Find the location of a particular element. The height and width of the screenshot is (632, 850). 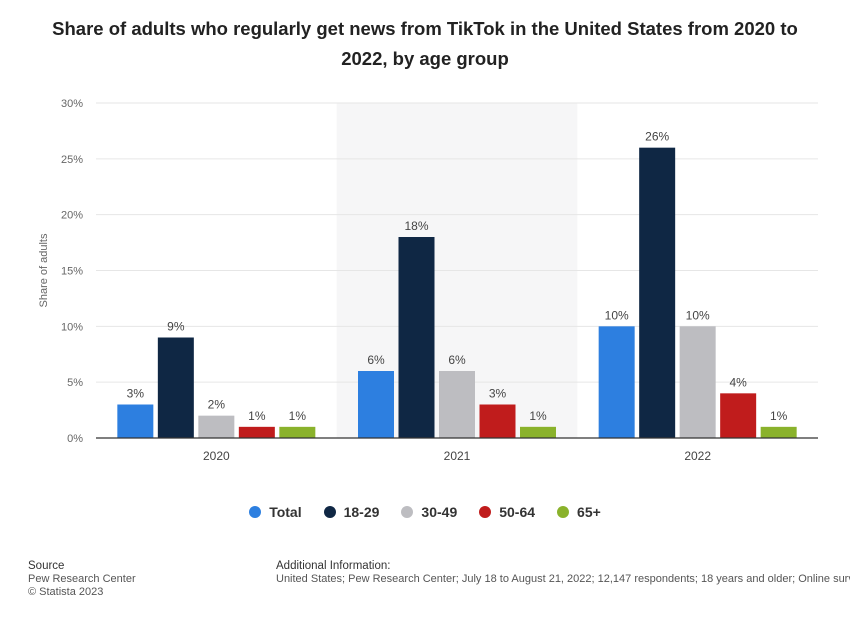

y-tick-label: 20% is located at coordinates (72, 216).